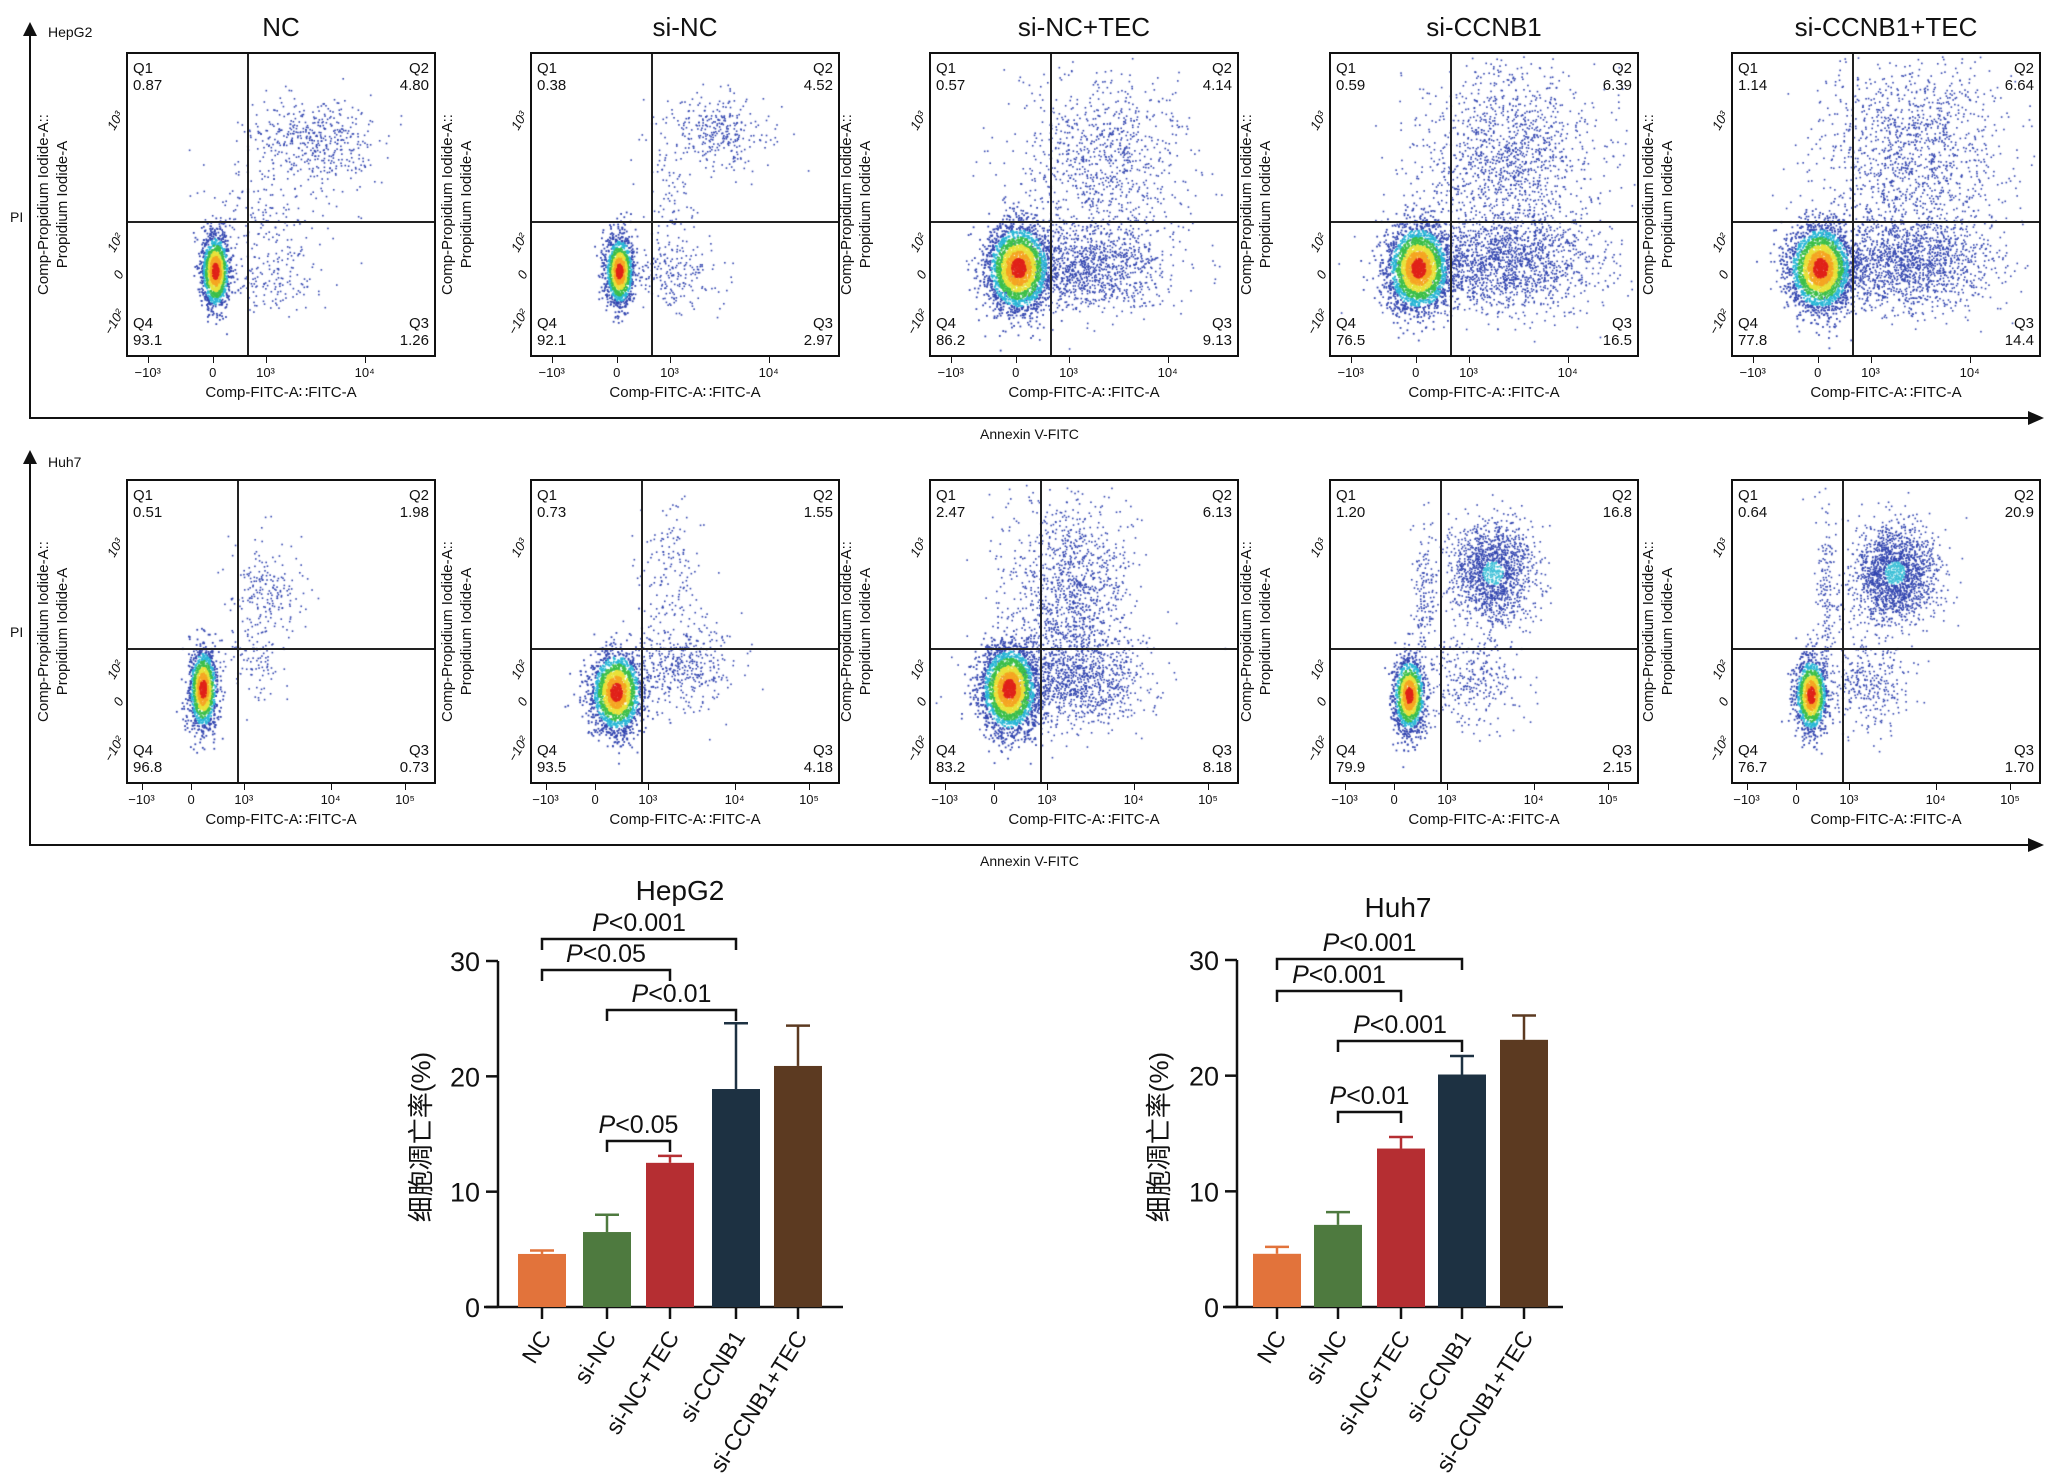  I want to click on quadrant-percent: 9.13, so click(1217, 340).